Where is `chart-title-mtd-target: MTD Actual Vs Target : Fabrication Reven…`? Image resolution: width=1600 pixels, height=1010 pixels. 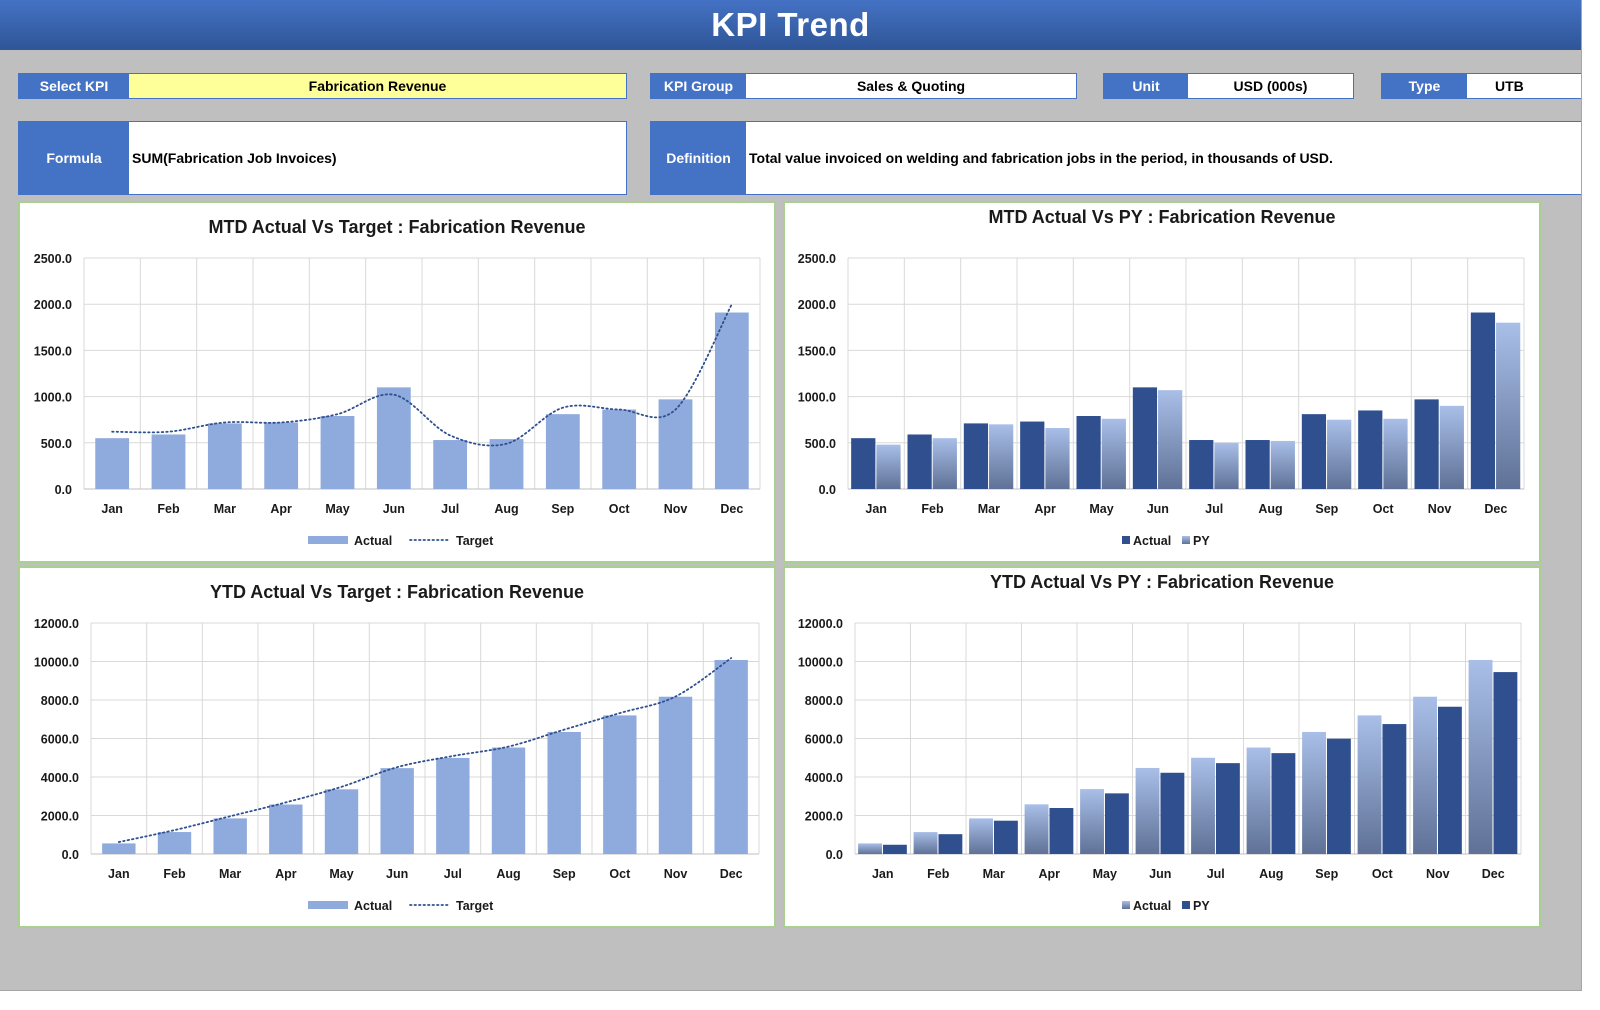
chart-title-mtd-target: MTD Actual Vs Target : Fabrication Reven… is located at coordinates (397, 227).